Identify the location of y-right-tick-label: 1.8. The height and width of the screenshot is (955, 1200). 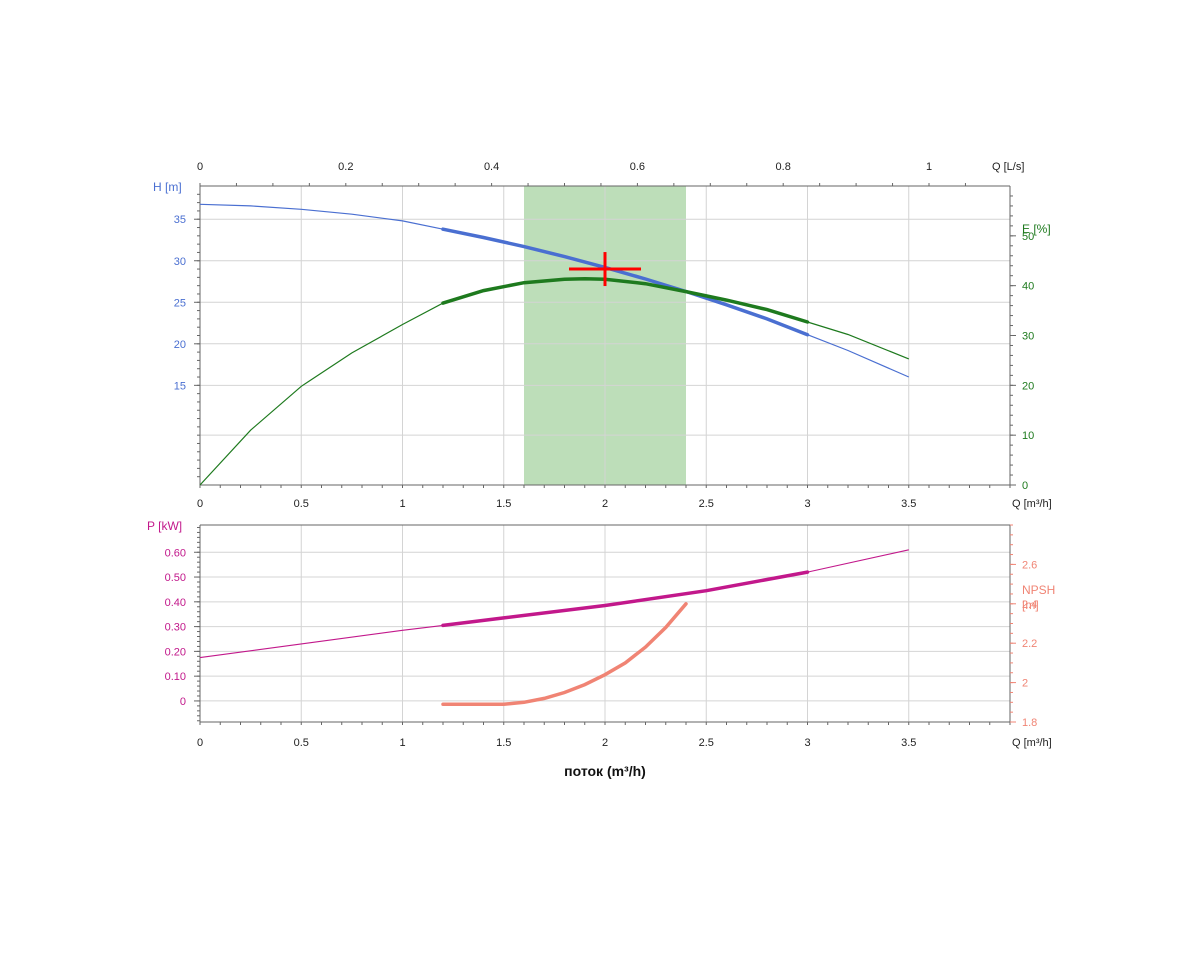
(1029, 723).